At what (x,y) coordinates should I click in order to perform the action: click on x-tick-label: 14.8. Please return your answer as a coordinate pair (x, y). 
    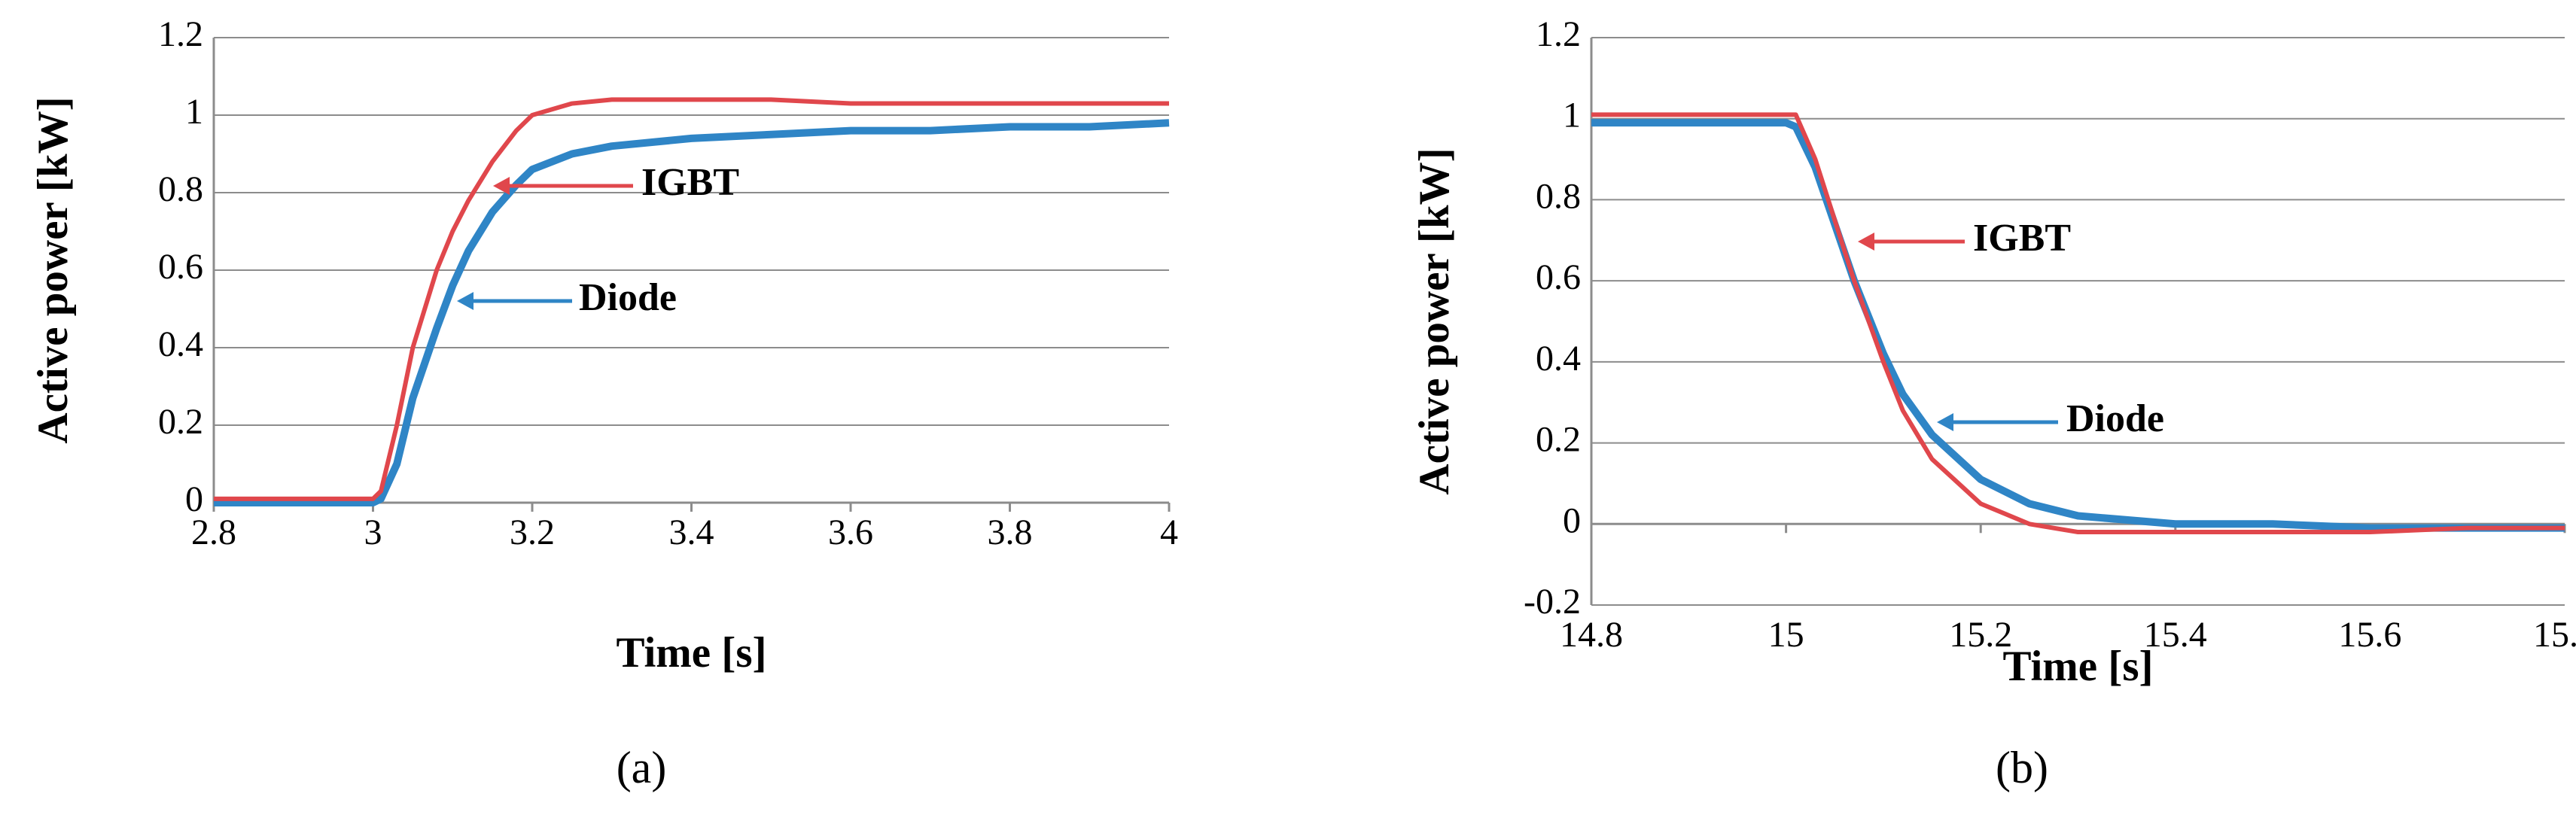
    Looking at the image, I should click on (1592, 635).